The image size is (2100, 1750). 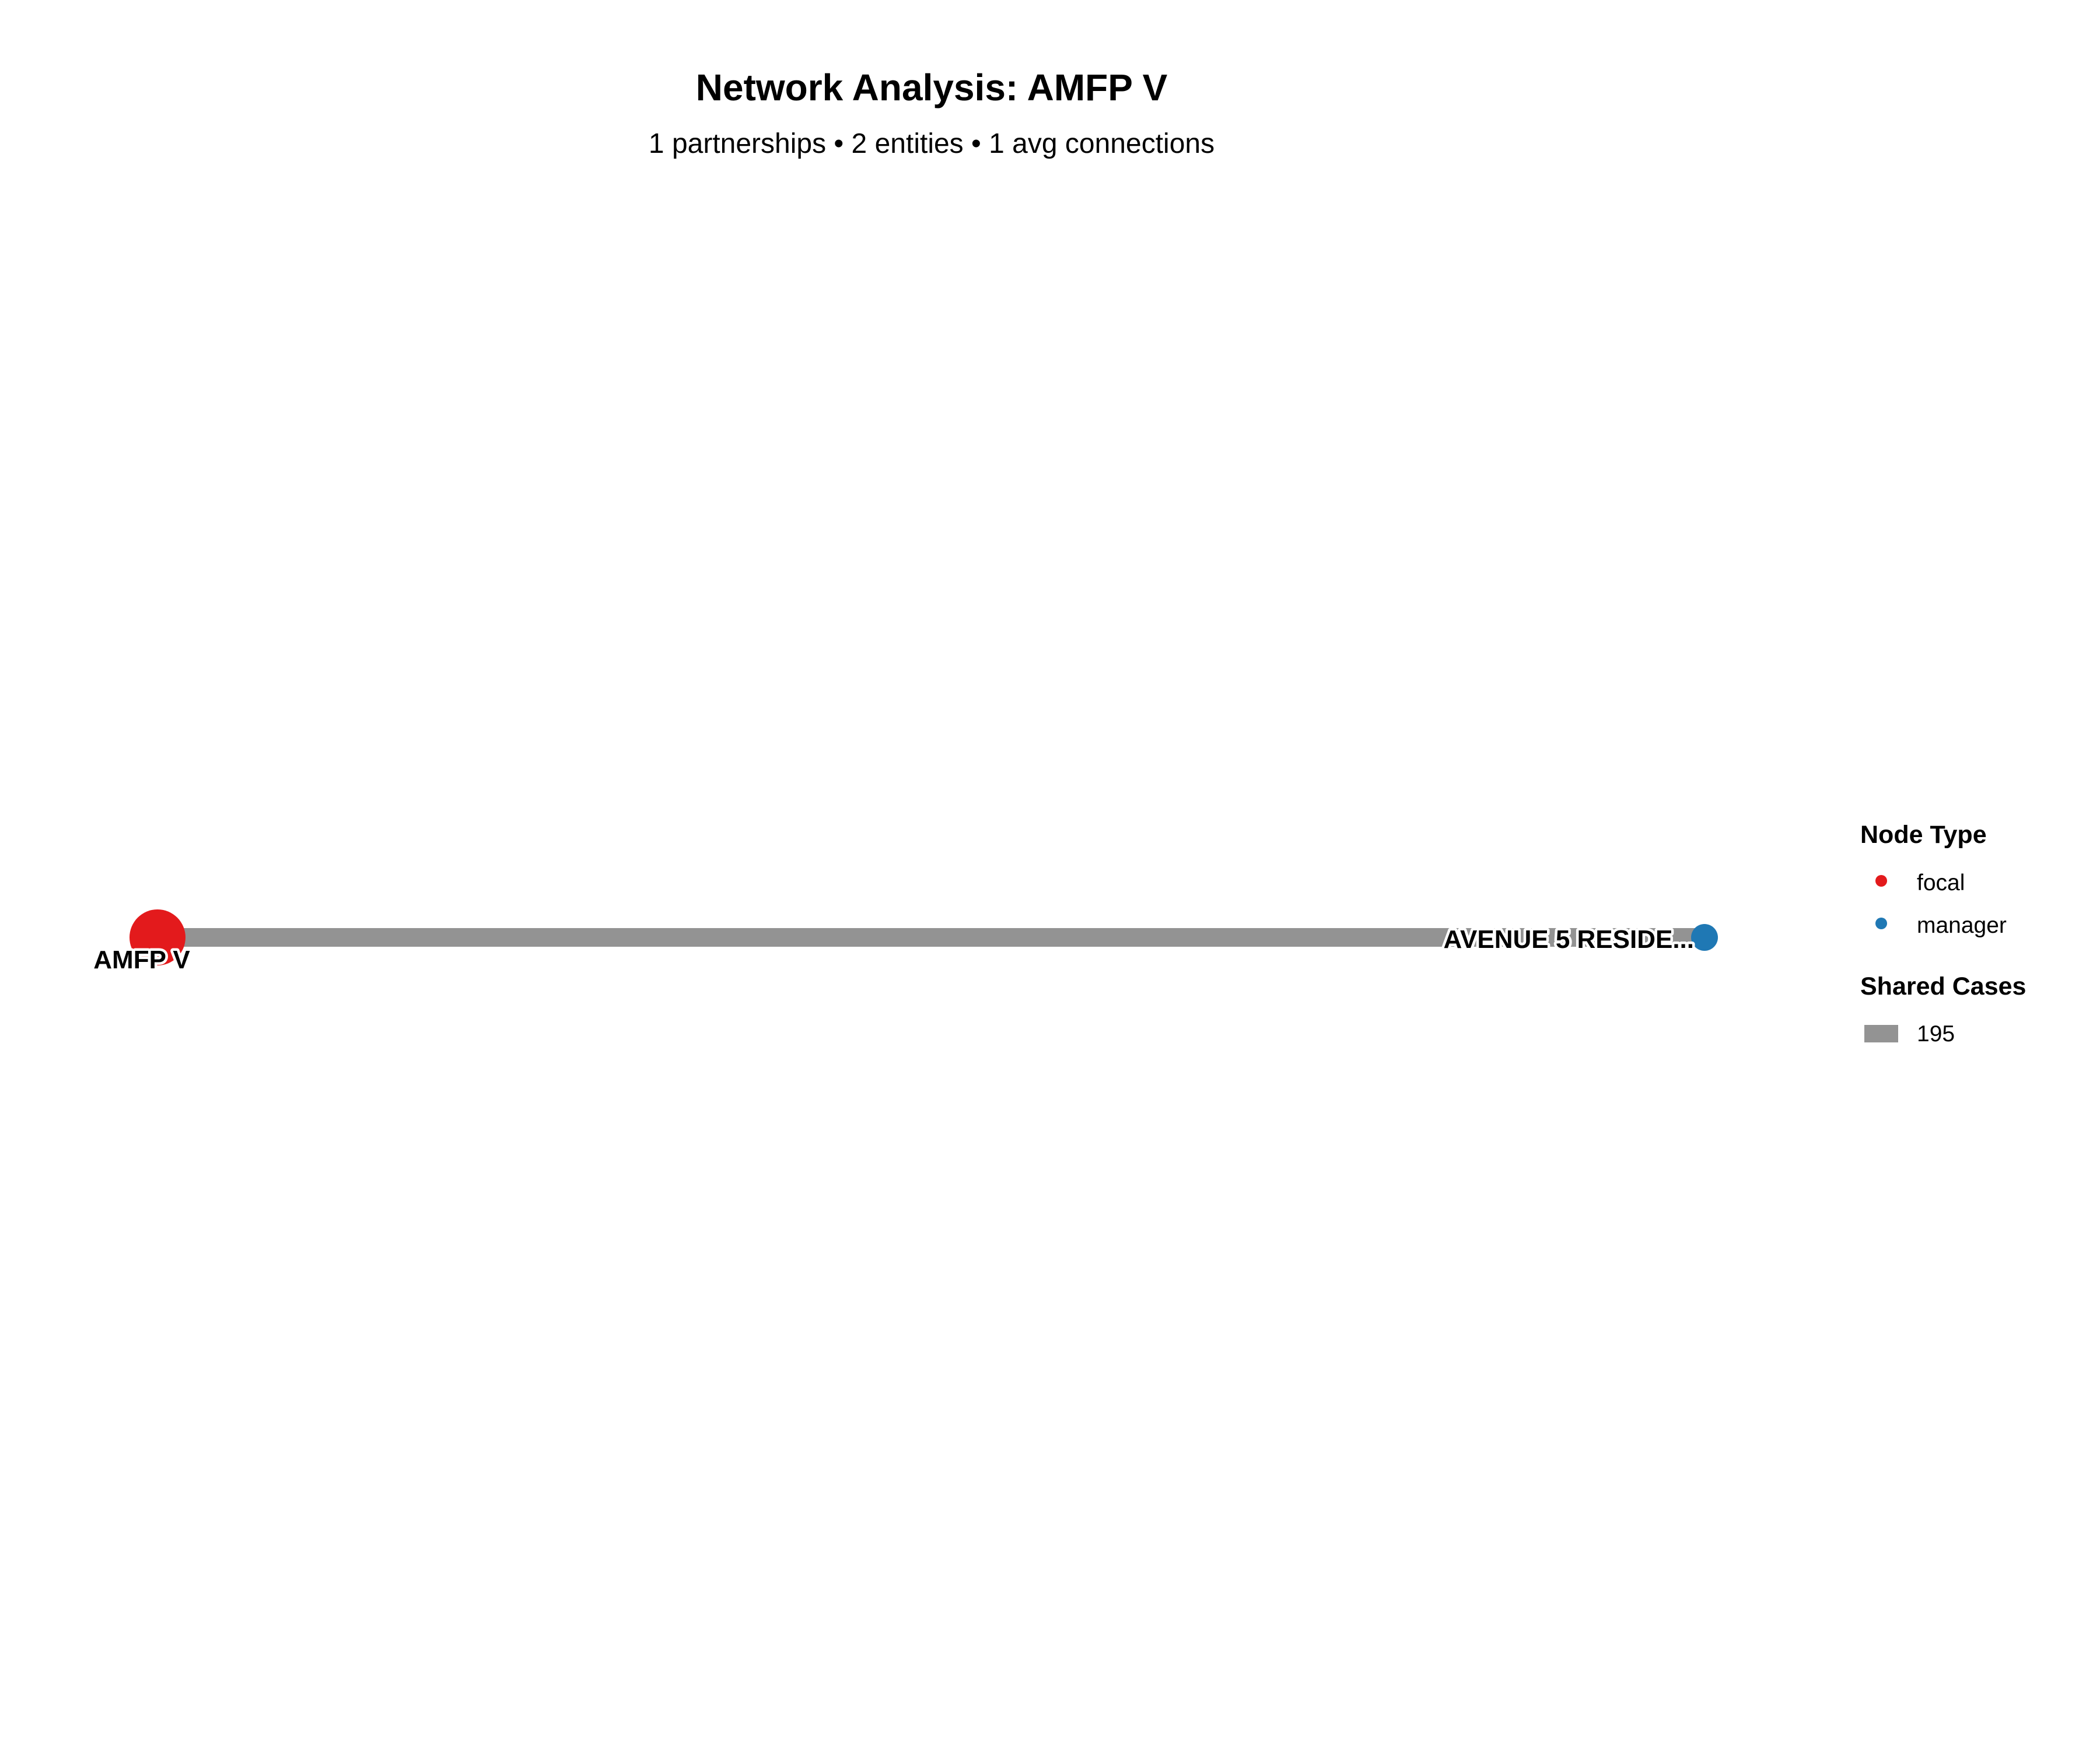 What do you see at coordinates (1923, 835) in the screenshot?
I see `legend-node-type-title: Node Type` at bounding box center [1923, 835].